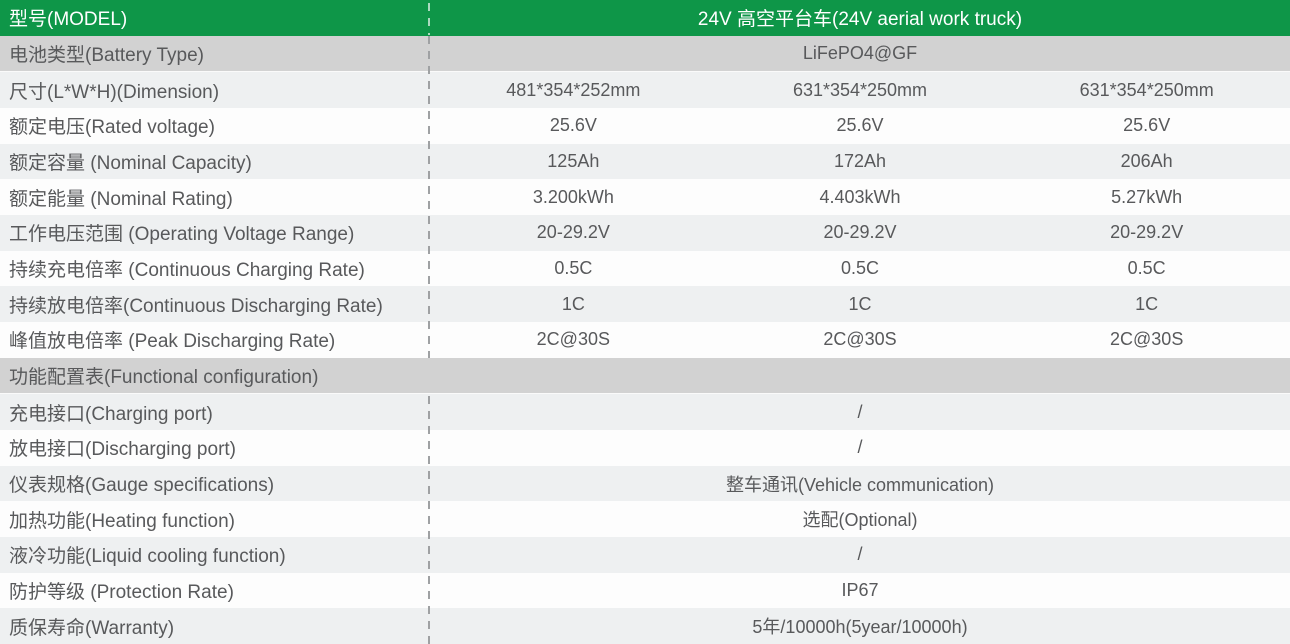  Describe the element at coordinates (114, 92) in the screenshot. I see `row-label: 尺寸(L*W*H)(Dimension)` at that location.